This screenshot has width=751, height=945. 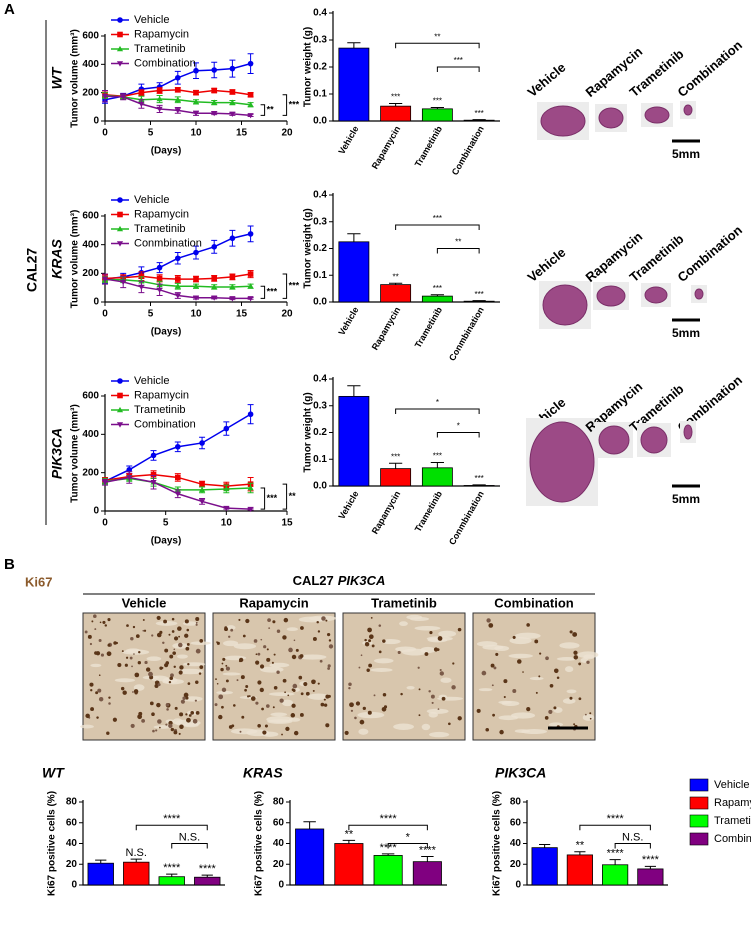 What do you see at coordinates (516, 843) in the screenshot?
I see `y-tick-label: 40` at bounding box center [516, 843].